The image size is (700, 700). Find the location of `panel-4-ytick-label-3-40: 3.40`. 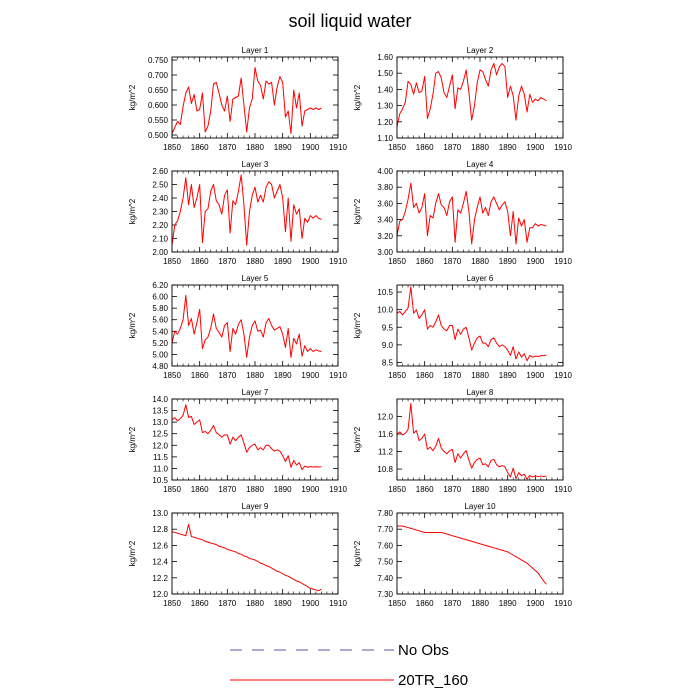

panel-4-ytick-label-3-40: 3.40 is located at coordinates (385, 220).